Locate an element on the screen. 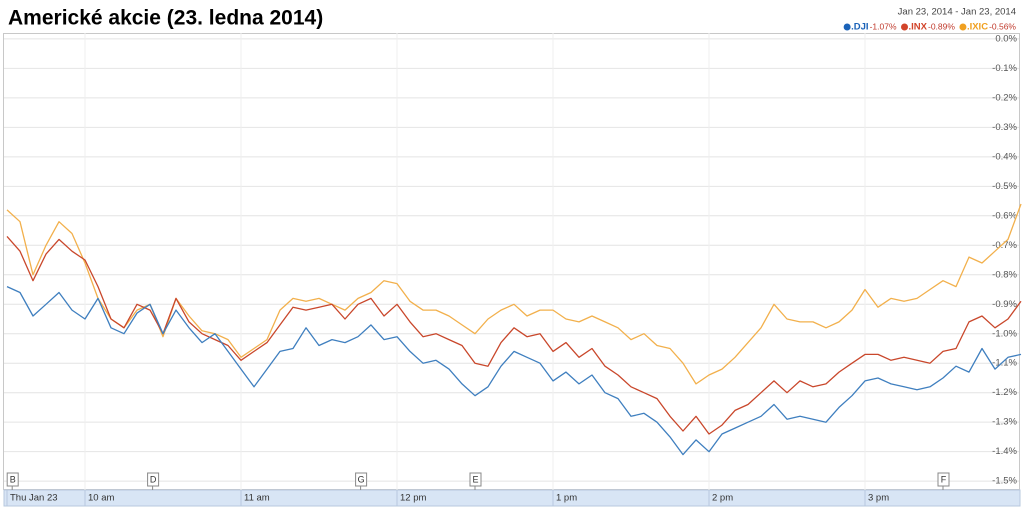 The height and width of the screenshot is (512, 1024). y-tick-label: -0.5% is located at coordinates (1004, 186).